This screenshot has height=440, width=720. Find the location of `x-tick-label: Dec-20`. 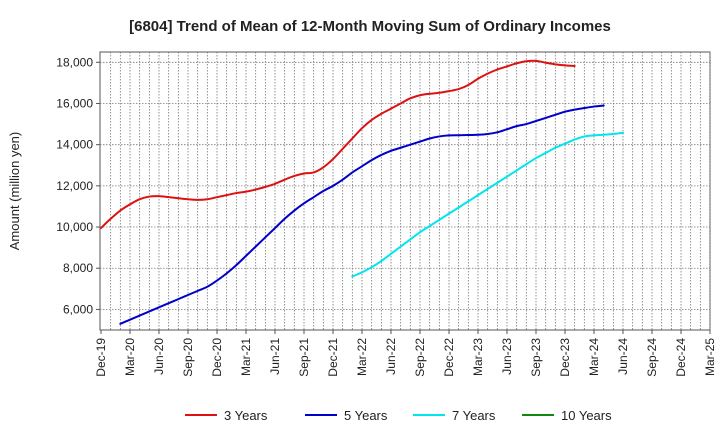

x-tick-label: Dec-20 is located at coordinates (217, 357).